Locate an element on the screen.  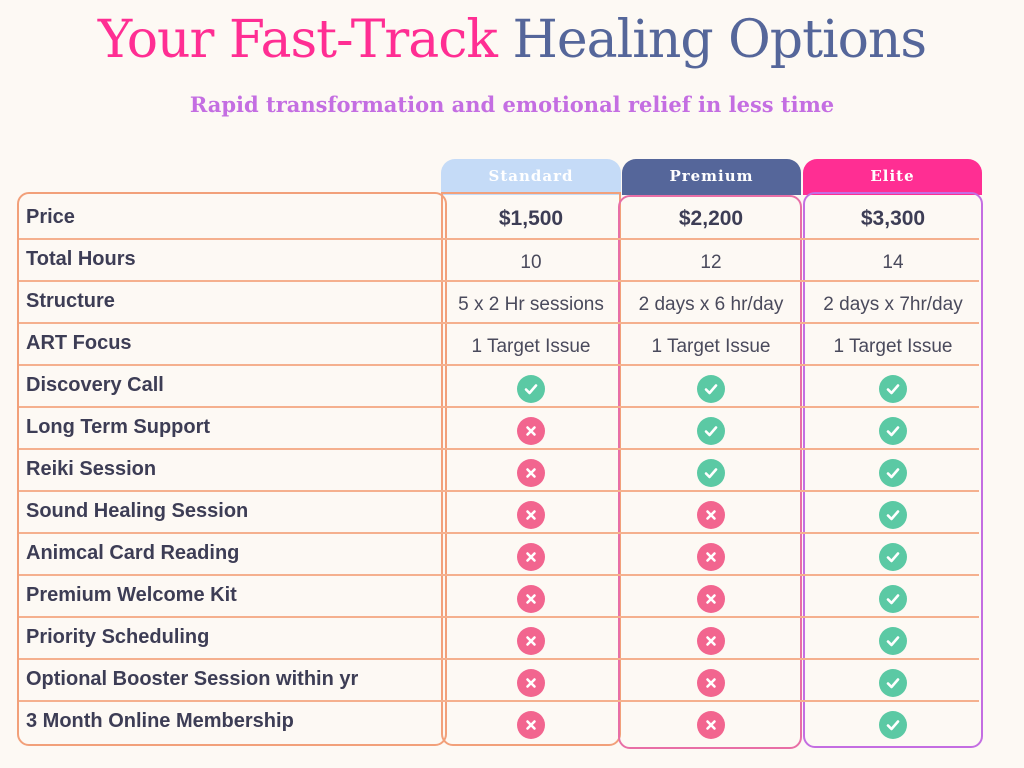
premium-column-frame is located at coordinates (710, 472).